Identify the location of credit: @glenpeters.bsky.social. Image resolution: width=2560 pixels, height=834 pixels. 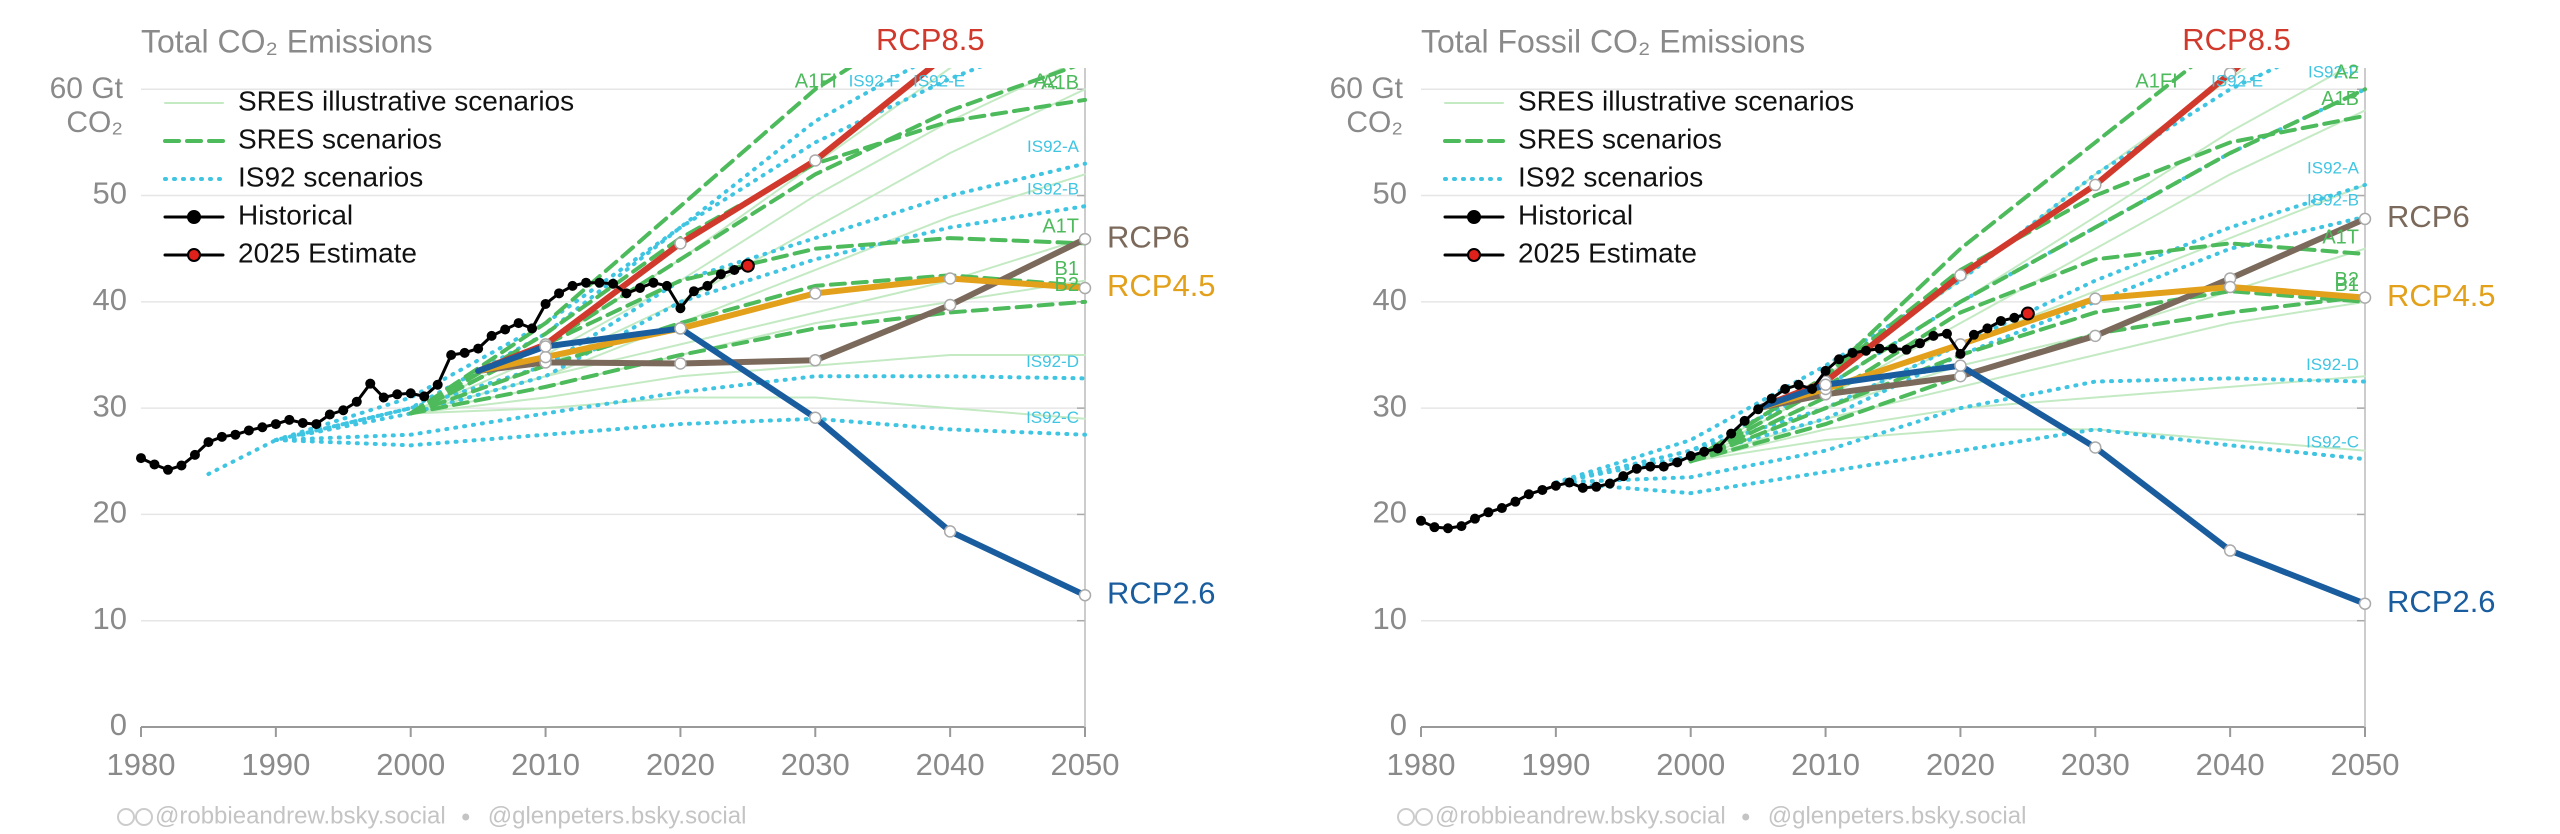
(1897, 815).